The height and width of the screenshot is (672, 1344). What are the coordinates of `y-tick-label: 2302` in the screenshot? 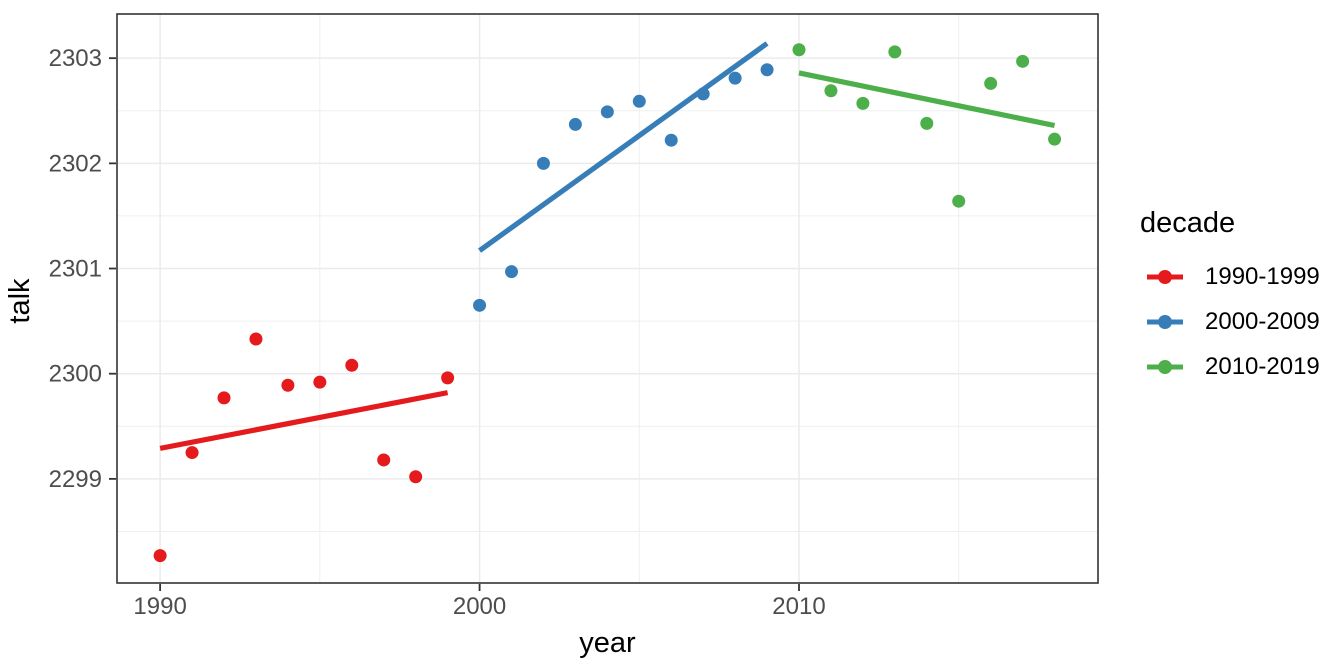 It's located at (75, 163).